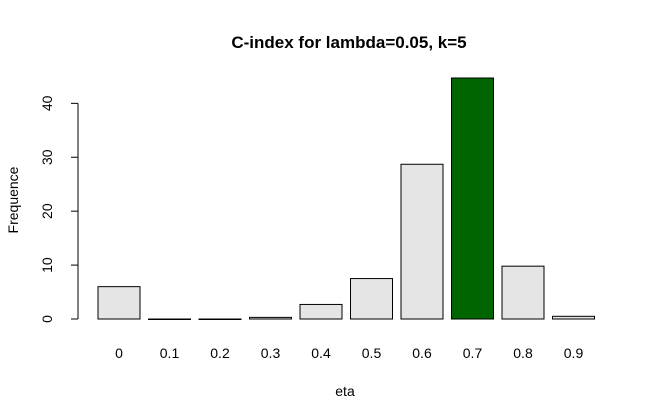 This screenshot has height=420, width=654. I want to click on x-tick-label: 0.1, so click(170, 353).